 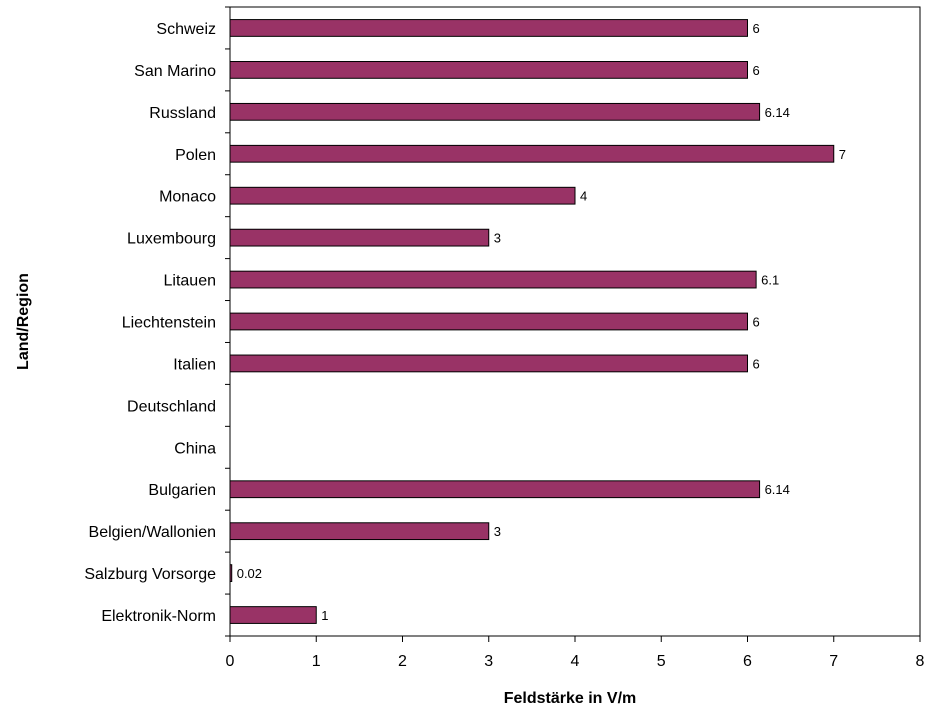 I want to click on category-label: San Marino, so click(x=175, y=71).